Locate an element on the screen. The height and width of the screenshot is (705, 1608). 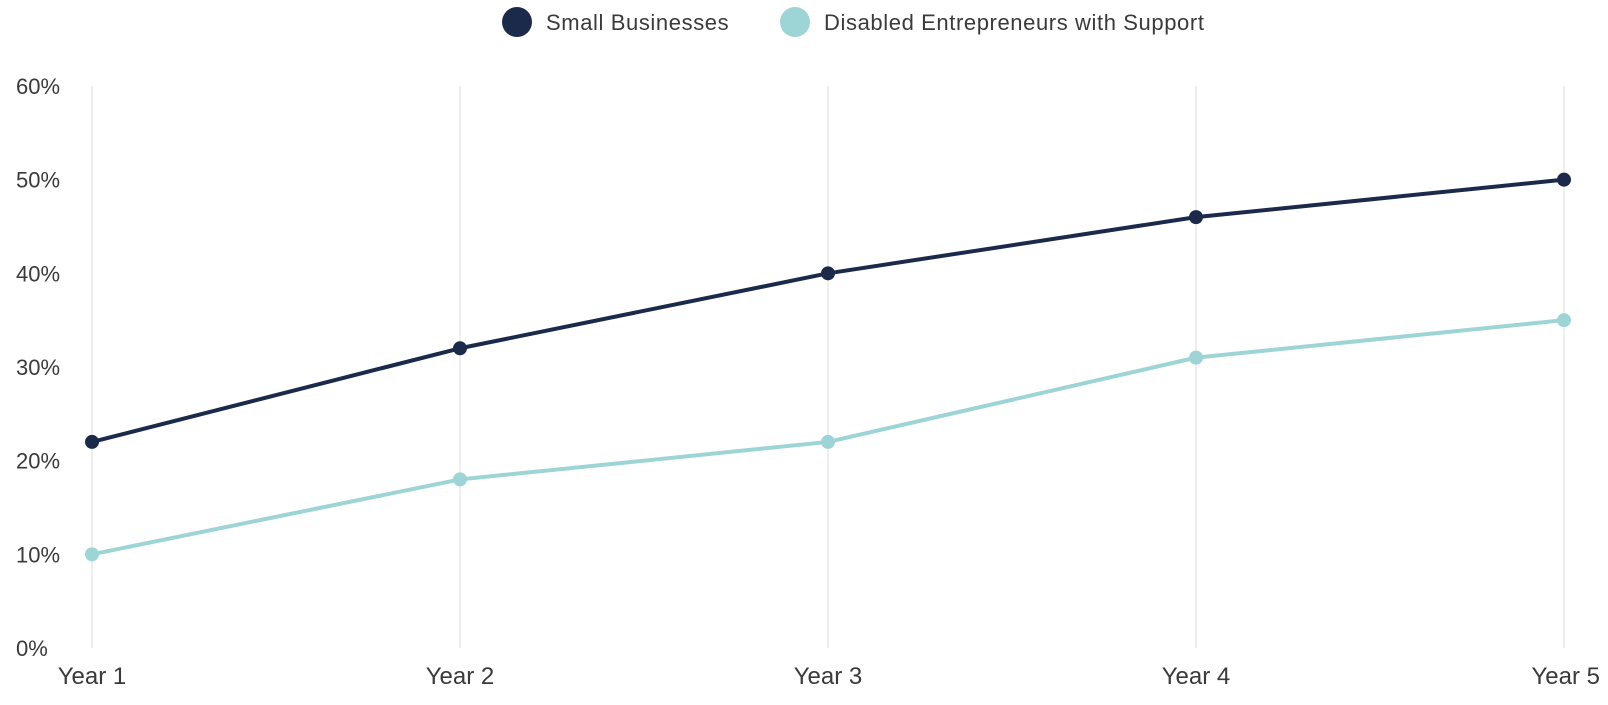
legend-label: Small Businesses is located at coordinates (637, 22).